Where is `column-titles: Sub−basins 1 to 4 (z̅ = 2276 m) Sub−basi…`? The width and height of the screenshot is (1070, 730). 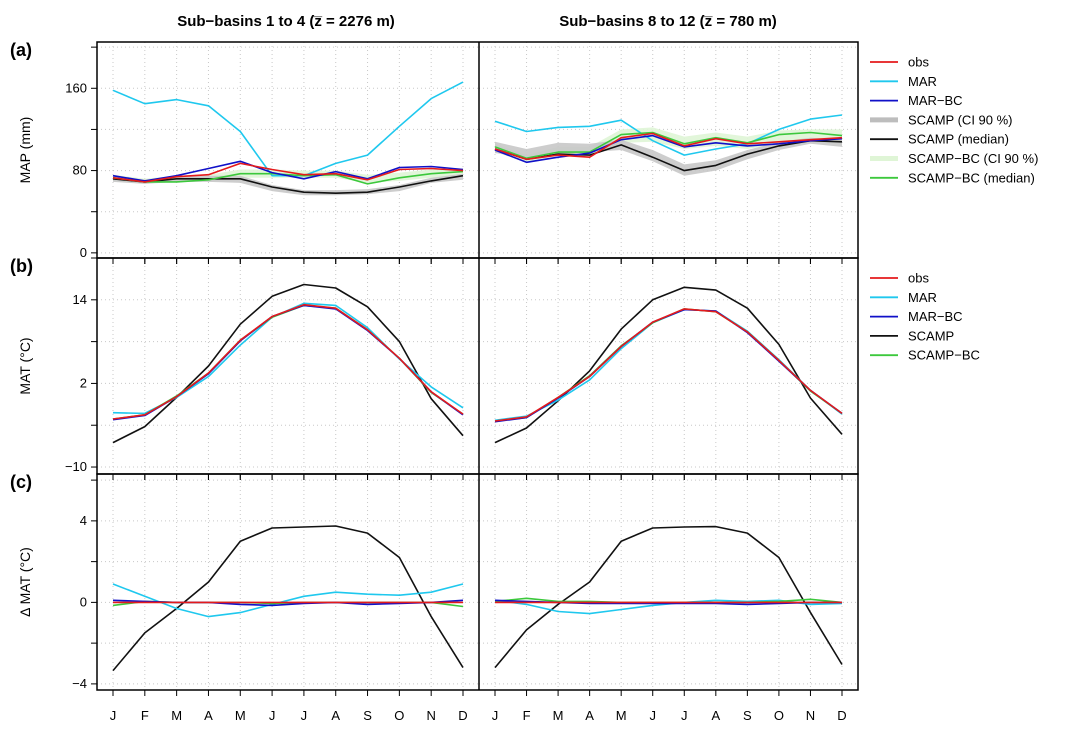
column-titles: Sub−basins 1 to 4 (z̅ = 2276 m) Sub−basi… is located at coordinates (477, 21).